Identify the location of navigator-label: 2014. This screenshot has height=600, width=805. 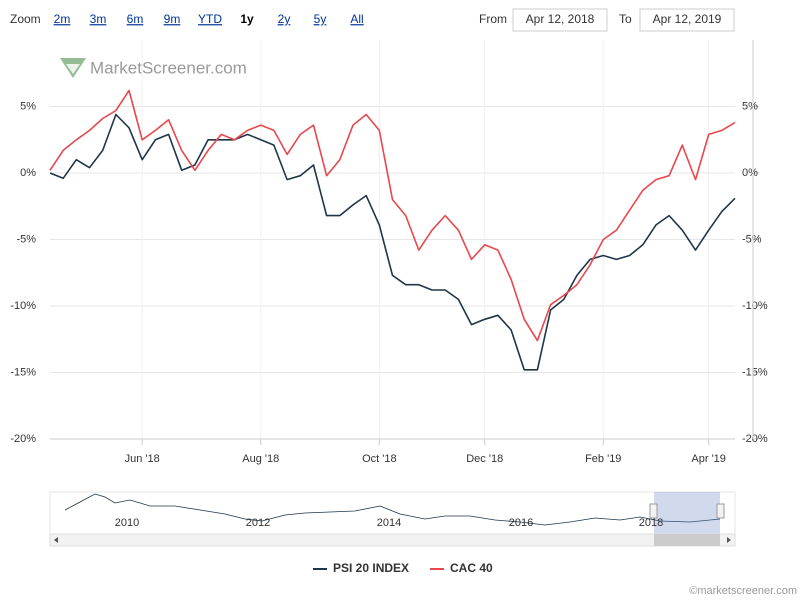
(389, 523).